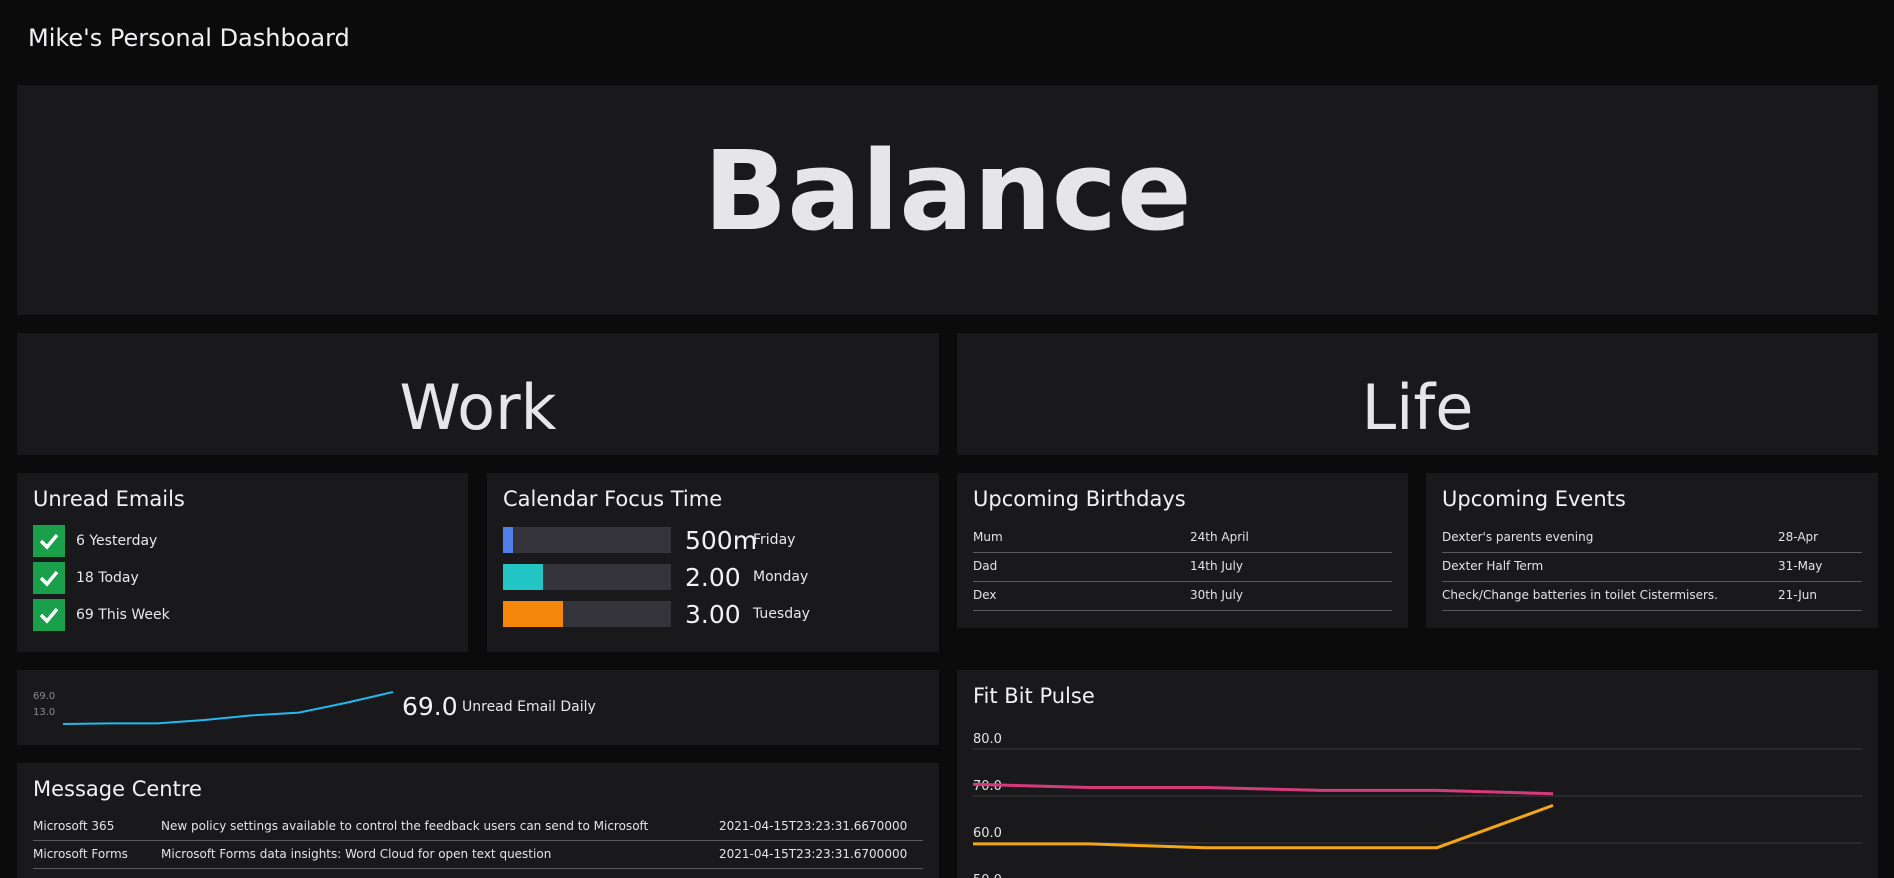  What do you see at coordinates (987, 833) in the screenshot?
I see `fitbit-y-tick-label: 60.0` at bounding box center [987, 833].